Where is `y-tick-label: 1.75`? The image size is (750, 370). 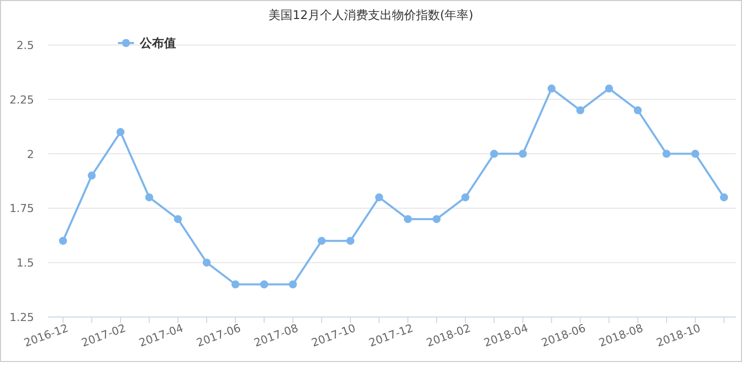
y-tick-label: 1.75 is located at coordinates (22, 209).